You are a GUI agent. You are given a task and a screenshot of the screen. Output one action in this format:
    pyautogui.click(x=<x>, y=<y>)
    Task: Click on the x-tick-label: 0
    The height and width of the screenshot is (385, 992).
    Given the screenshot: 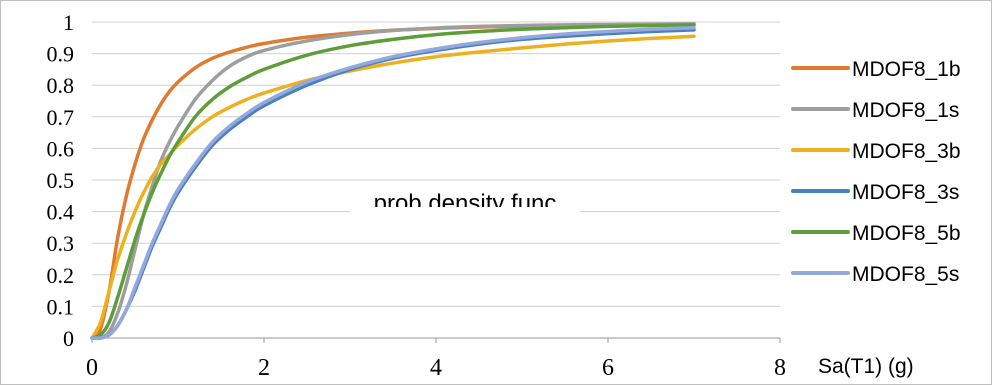 What is the action you would take?
    pyautogui.click(x=92, y=368)
    